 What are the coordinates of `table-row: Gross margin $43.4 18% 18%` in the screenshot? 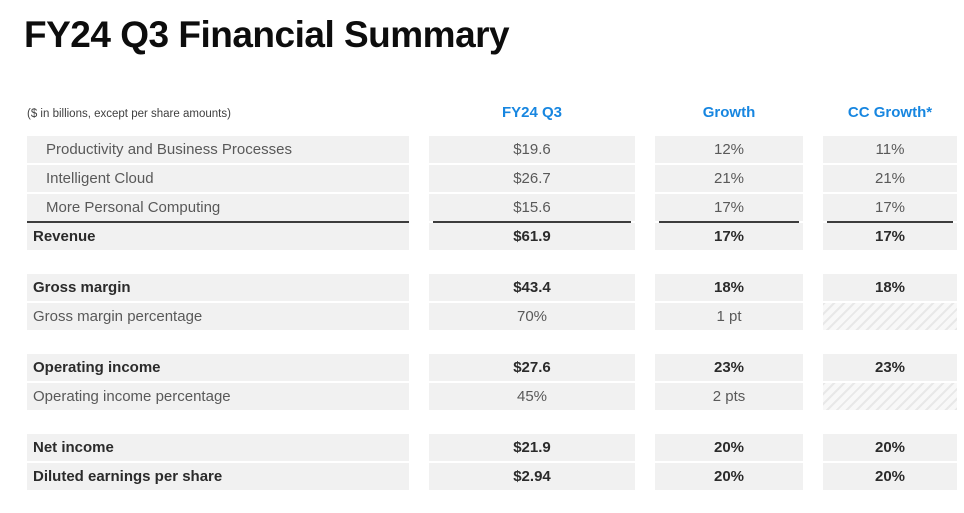 It's located at (492, 287).